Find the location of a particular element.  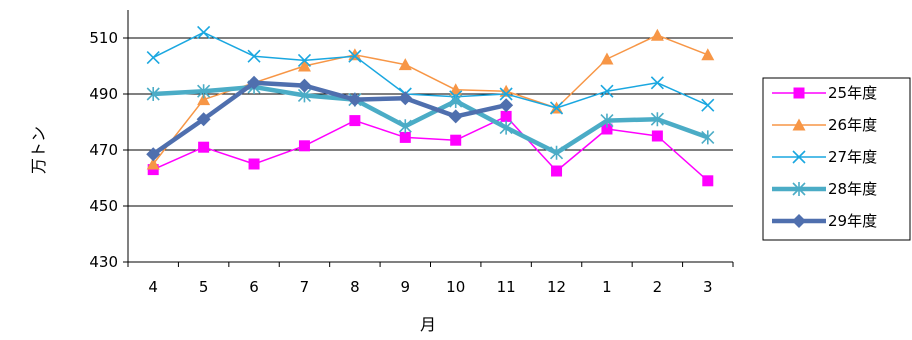

x-tick-label-11: 11 is located at coordinates (506, 287).